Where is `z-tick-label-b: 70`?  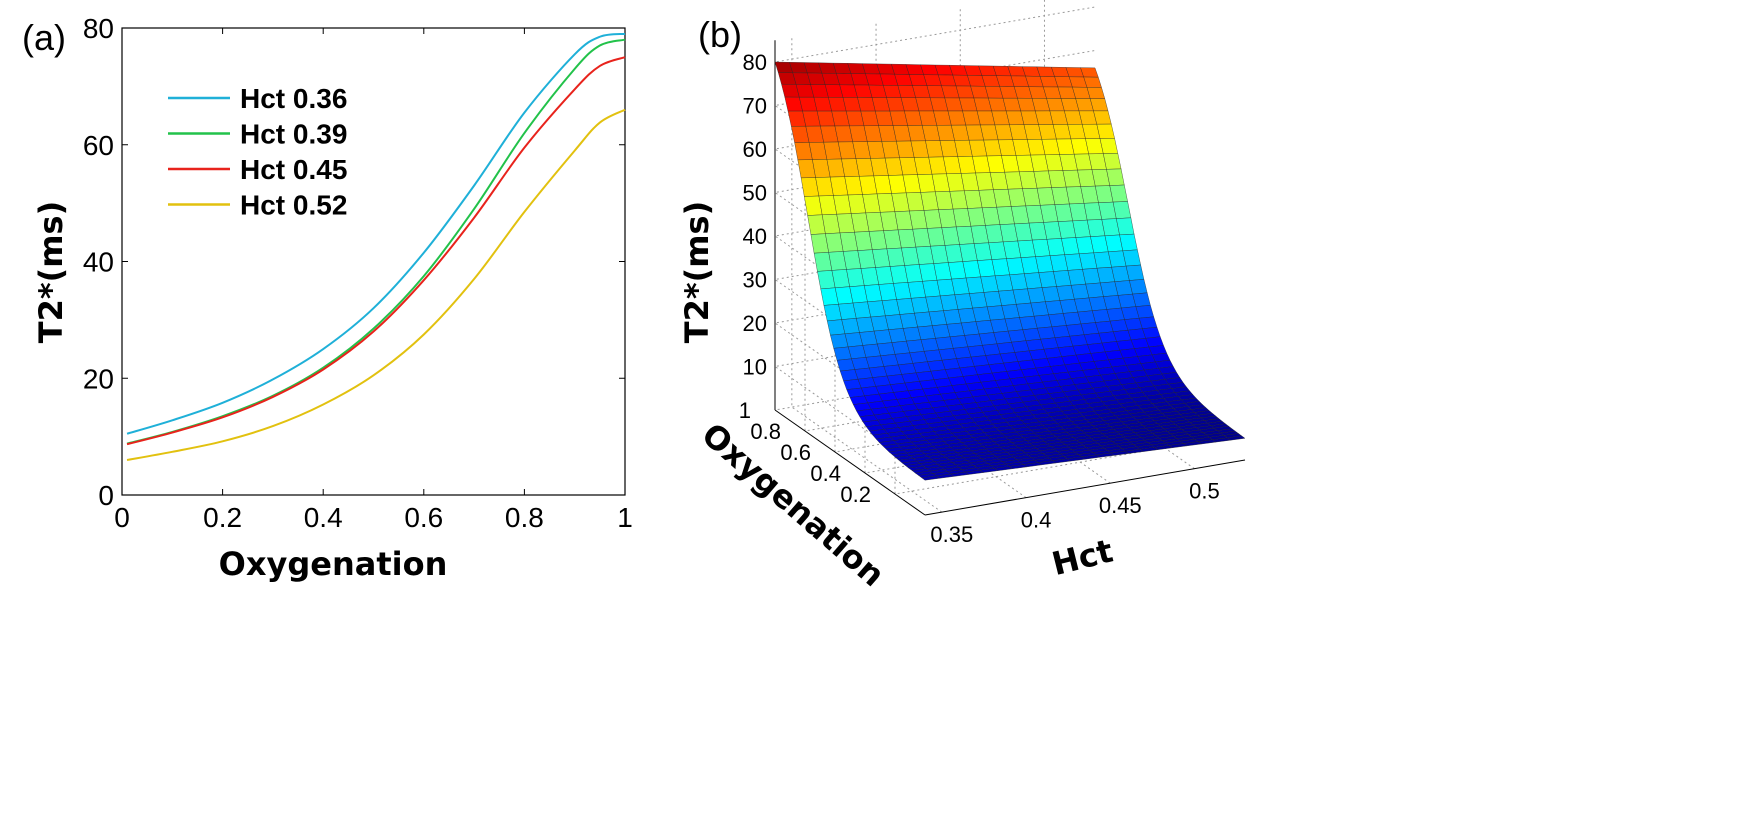
z-tick-label-b: 70 is located at coordinates (755, 106).